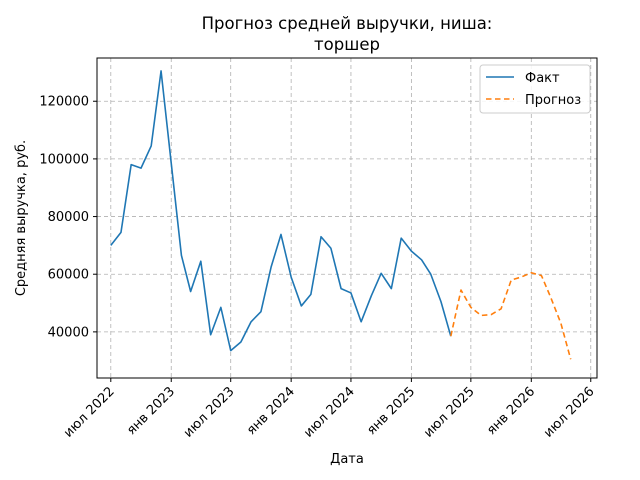 This screenshot has width=640, height=480. What do you see at coordinates (391, 411) in the screenshot?
I see `x-tick-label: янв 2025` at bounding box center [391, 411].